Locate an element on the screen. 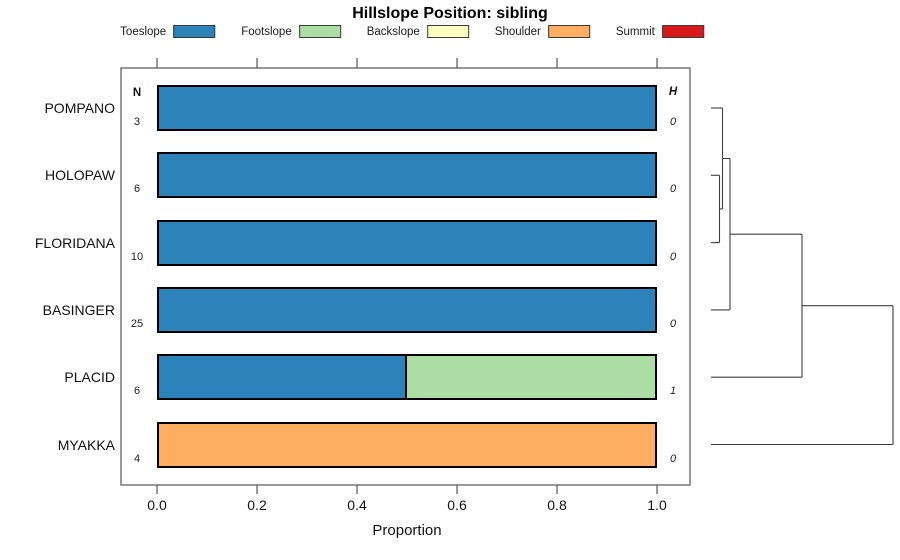 This screenshot has height=560, width=900. legend-item-footslope: Footslope is located at coordinates (291, 31).